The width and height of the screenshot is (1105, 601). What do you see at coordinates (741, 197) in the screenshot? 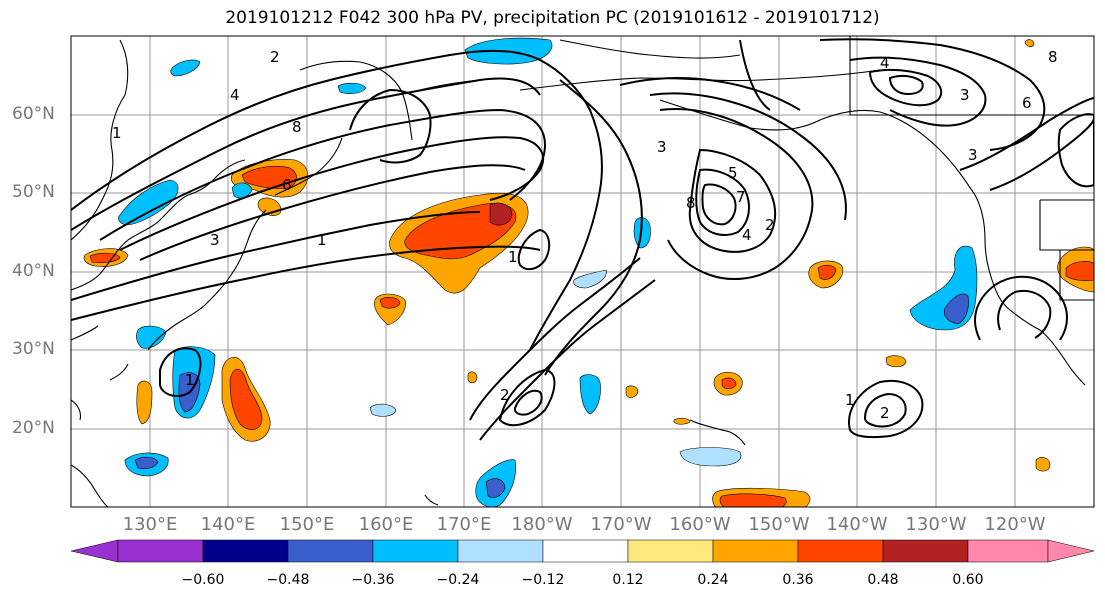
I see `contour-label: 7` at bounding box center [741, 197].